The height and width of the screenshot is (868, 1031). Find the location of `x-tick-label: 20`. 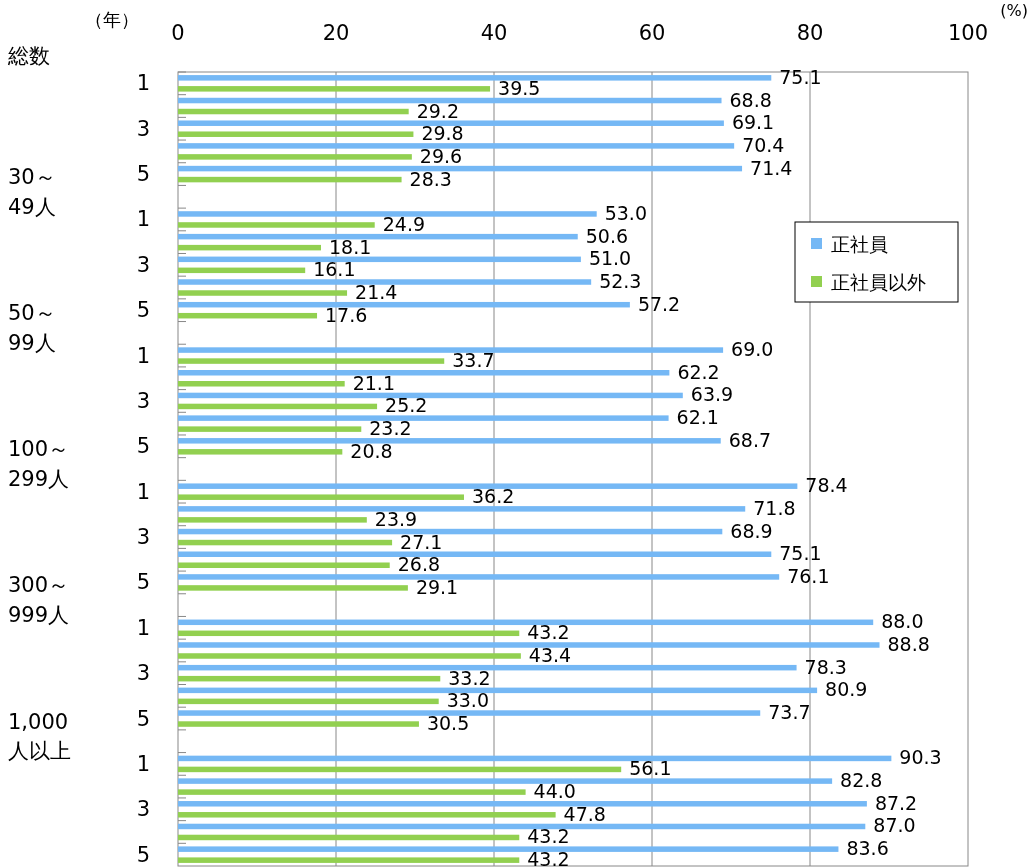

x-tick-label: 20 is located at coordinates (336, 33).